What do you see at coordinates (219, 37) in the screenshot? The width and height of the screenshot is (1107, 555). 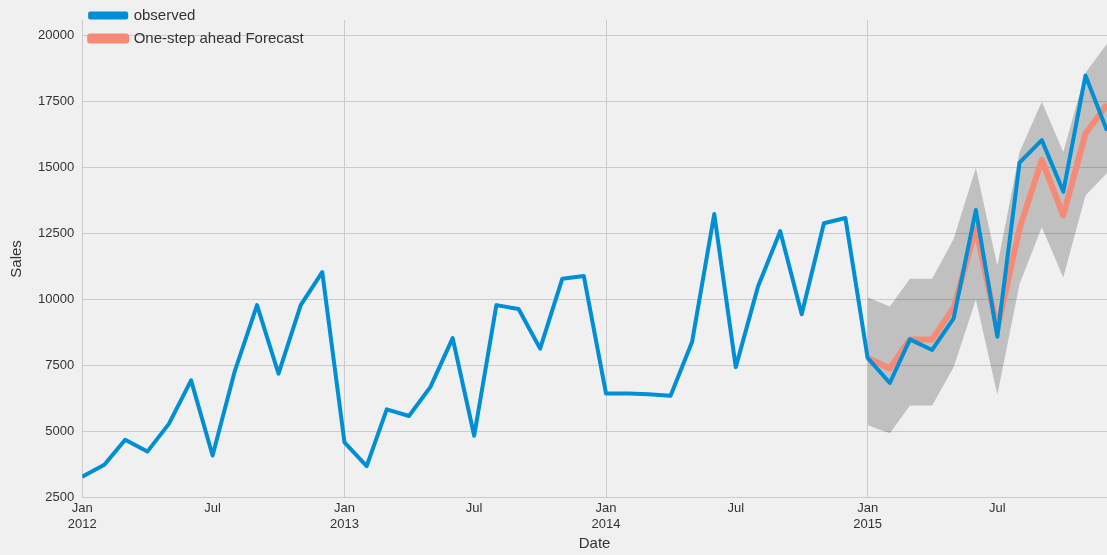 I see `legend-label: One-step ahead Forecast` at bounding box center [219, 37].